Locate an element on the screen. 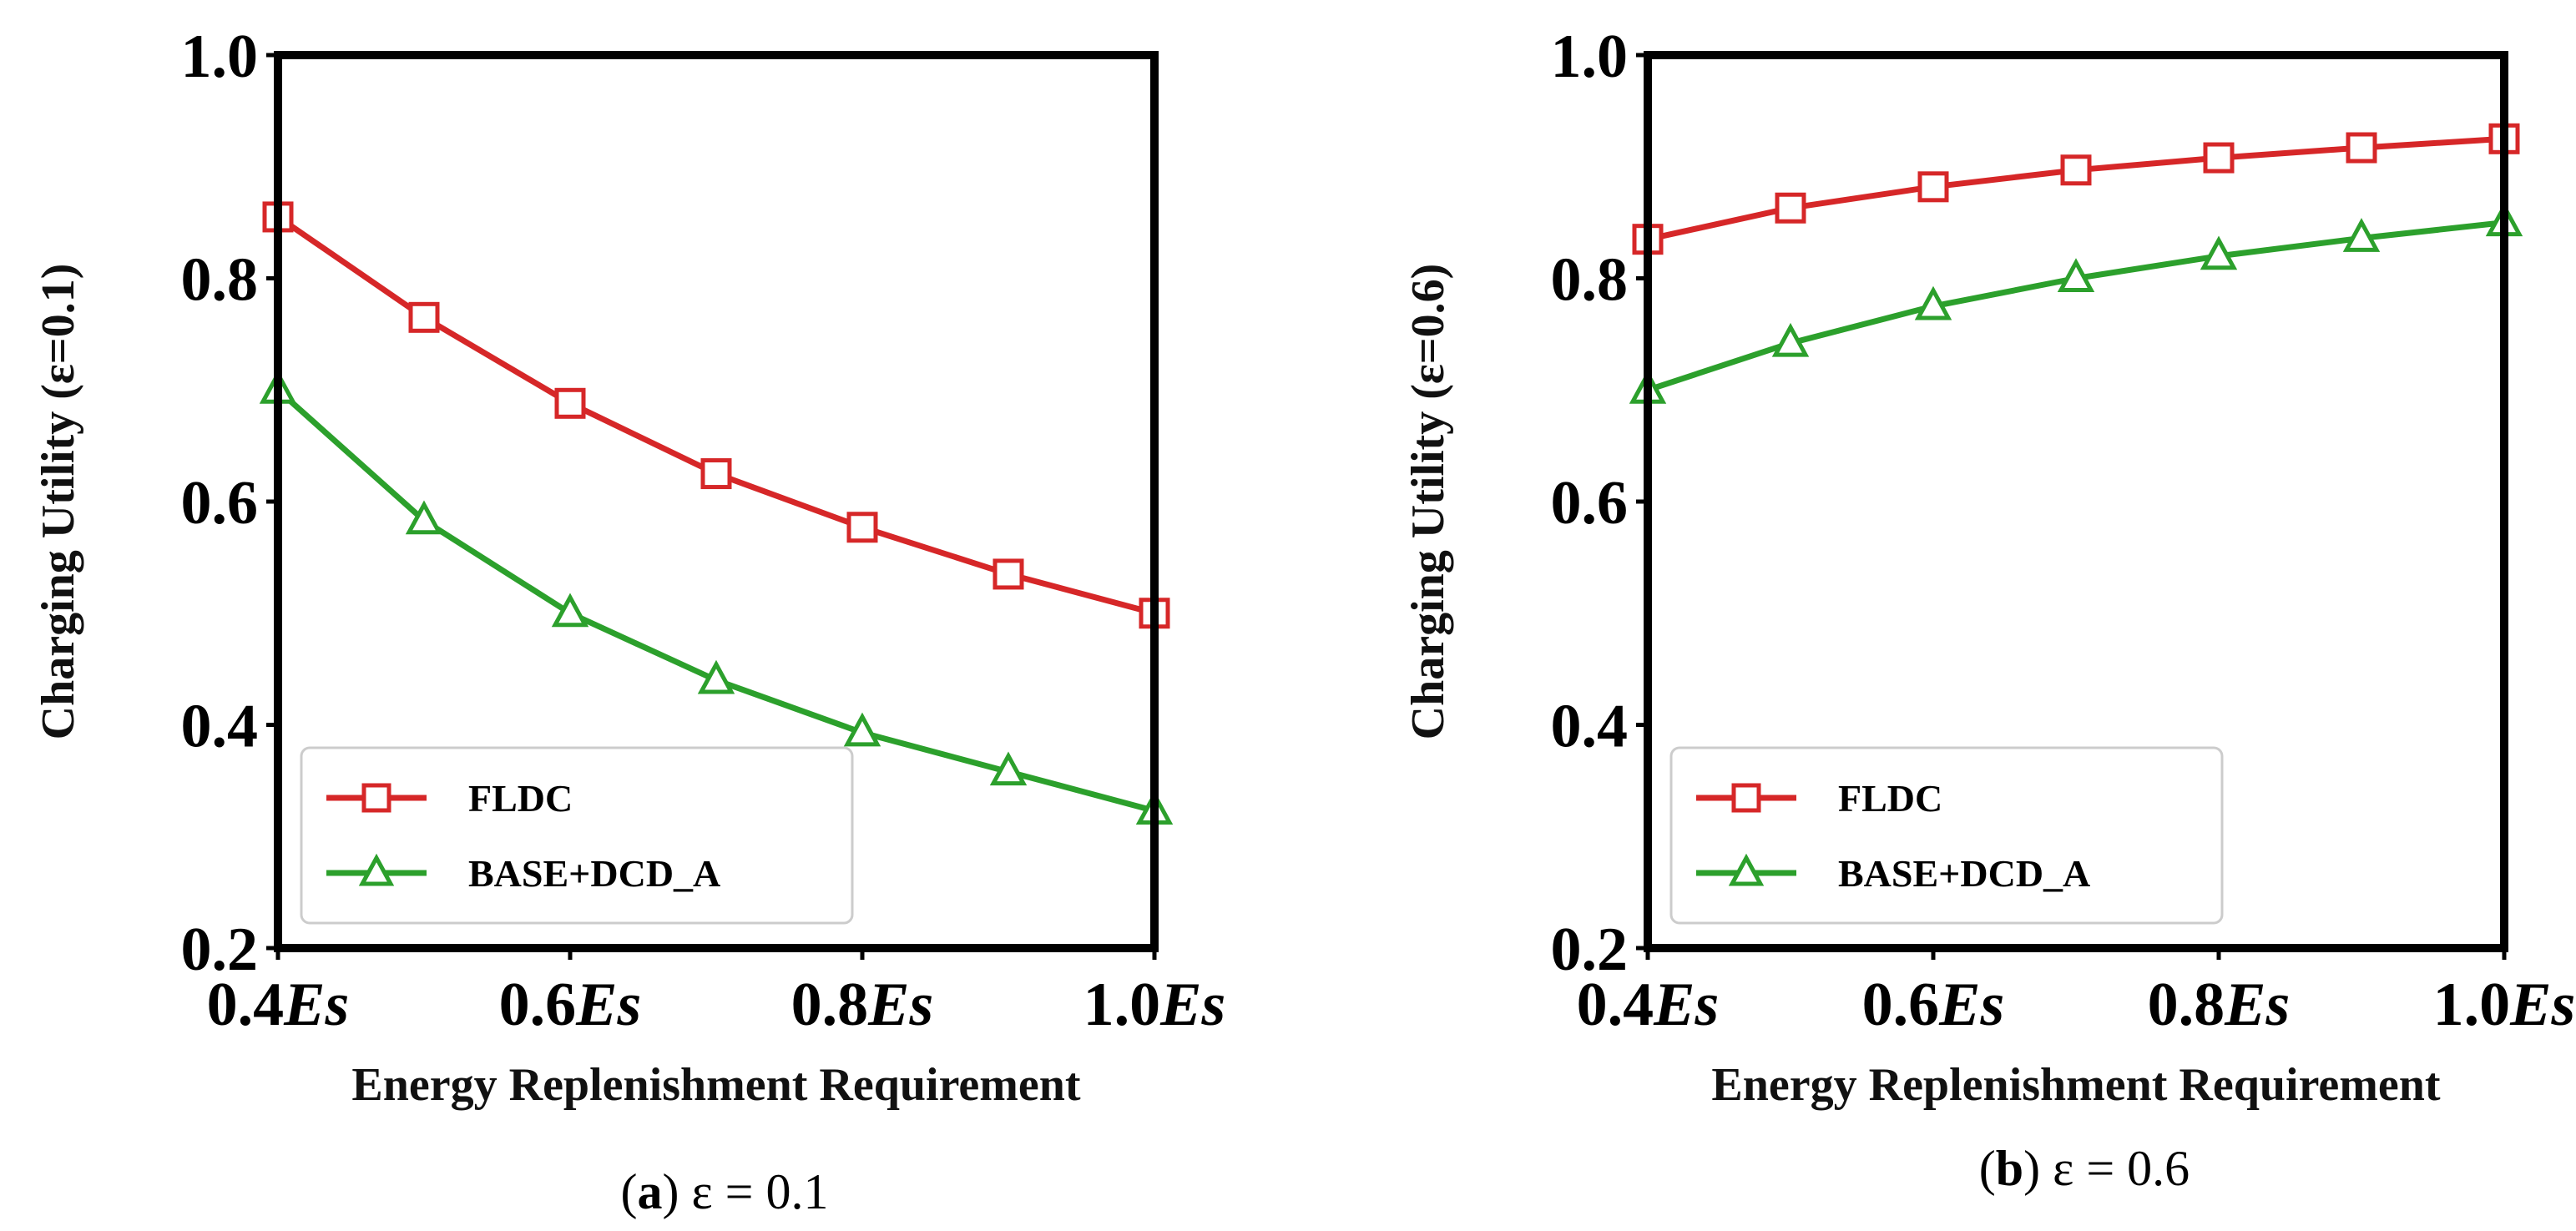  y-axis-title: Charging Utility (ε=0.1) is located at coordinates (58, 502).